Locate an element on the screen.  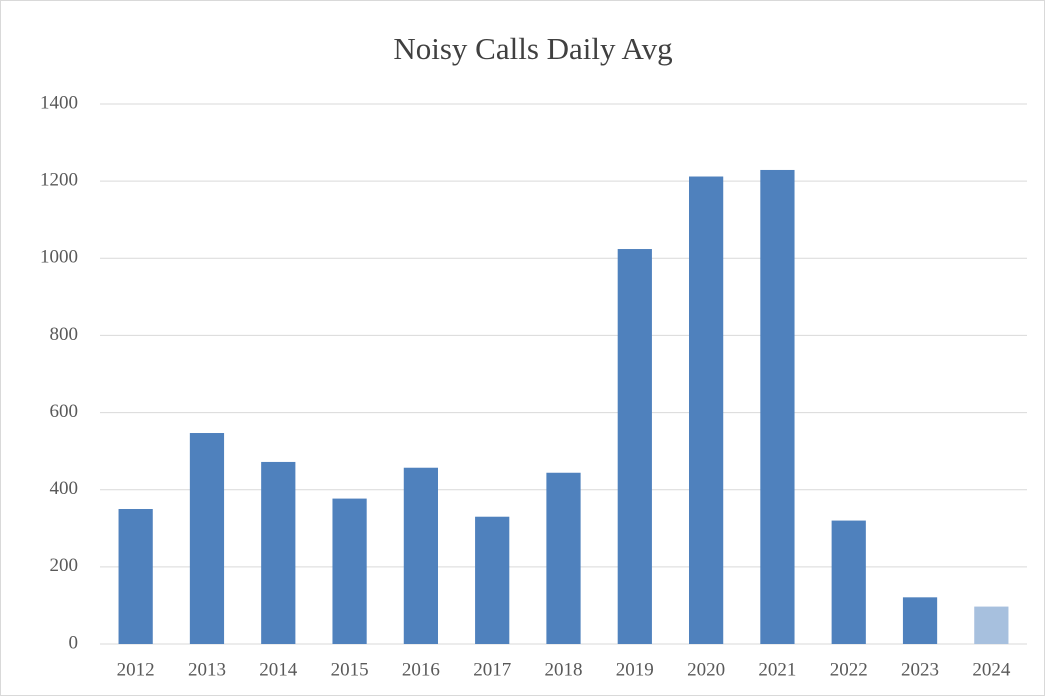
x-tick-label: 2020 is located at coordinates (706, 669).